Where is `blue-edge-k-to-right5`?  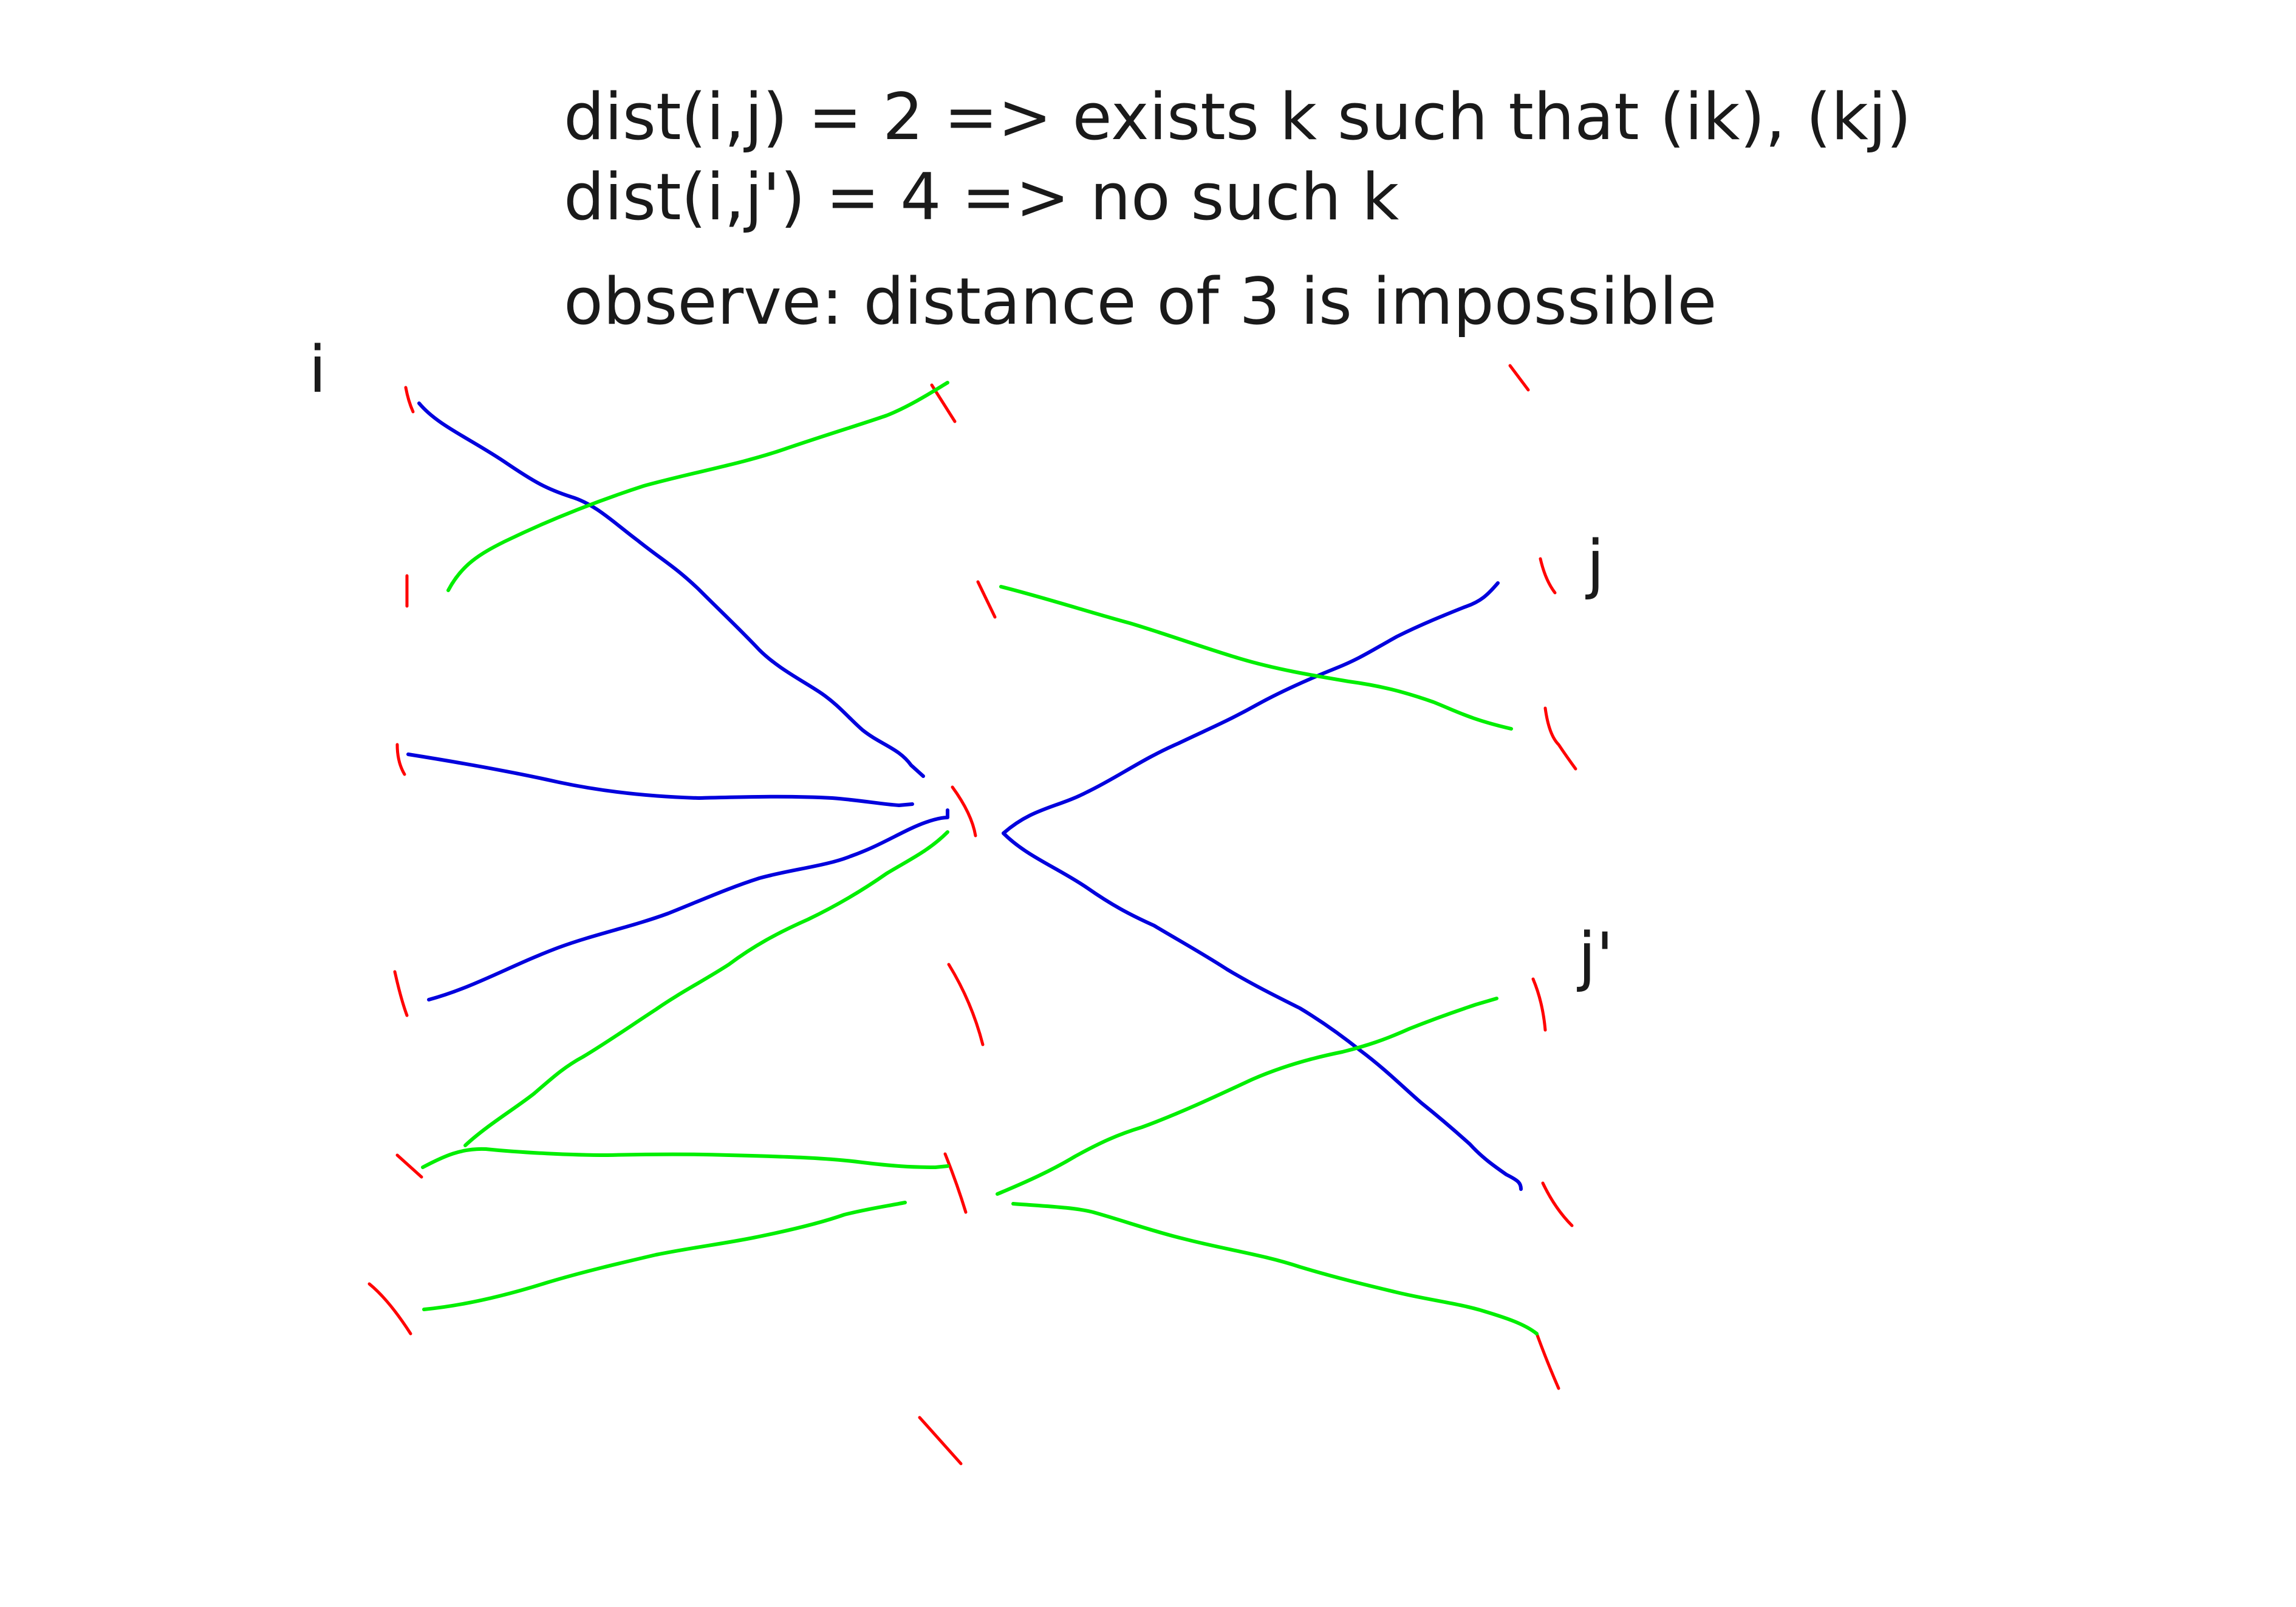
blue-edge-k-to-right5 is located at coordinates (1262, 1011).